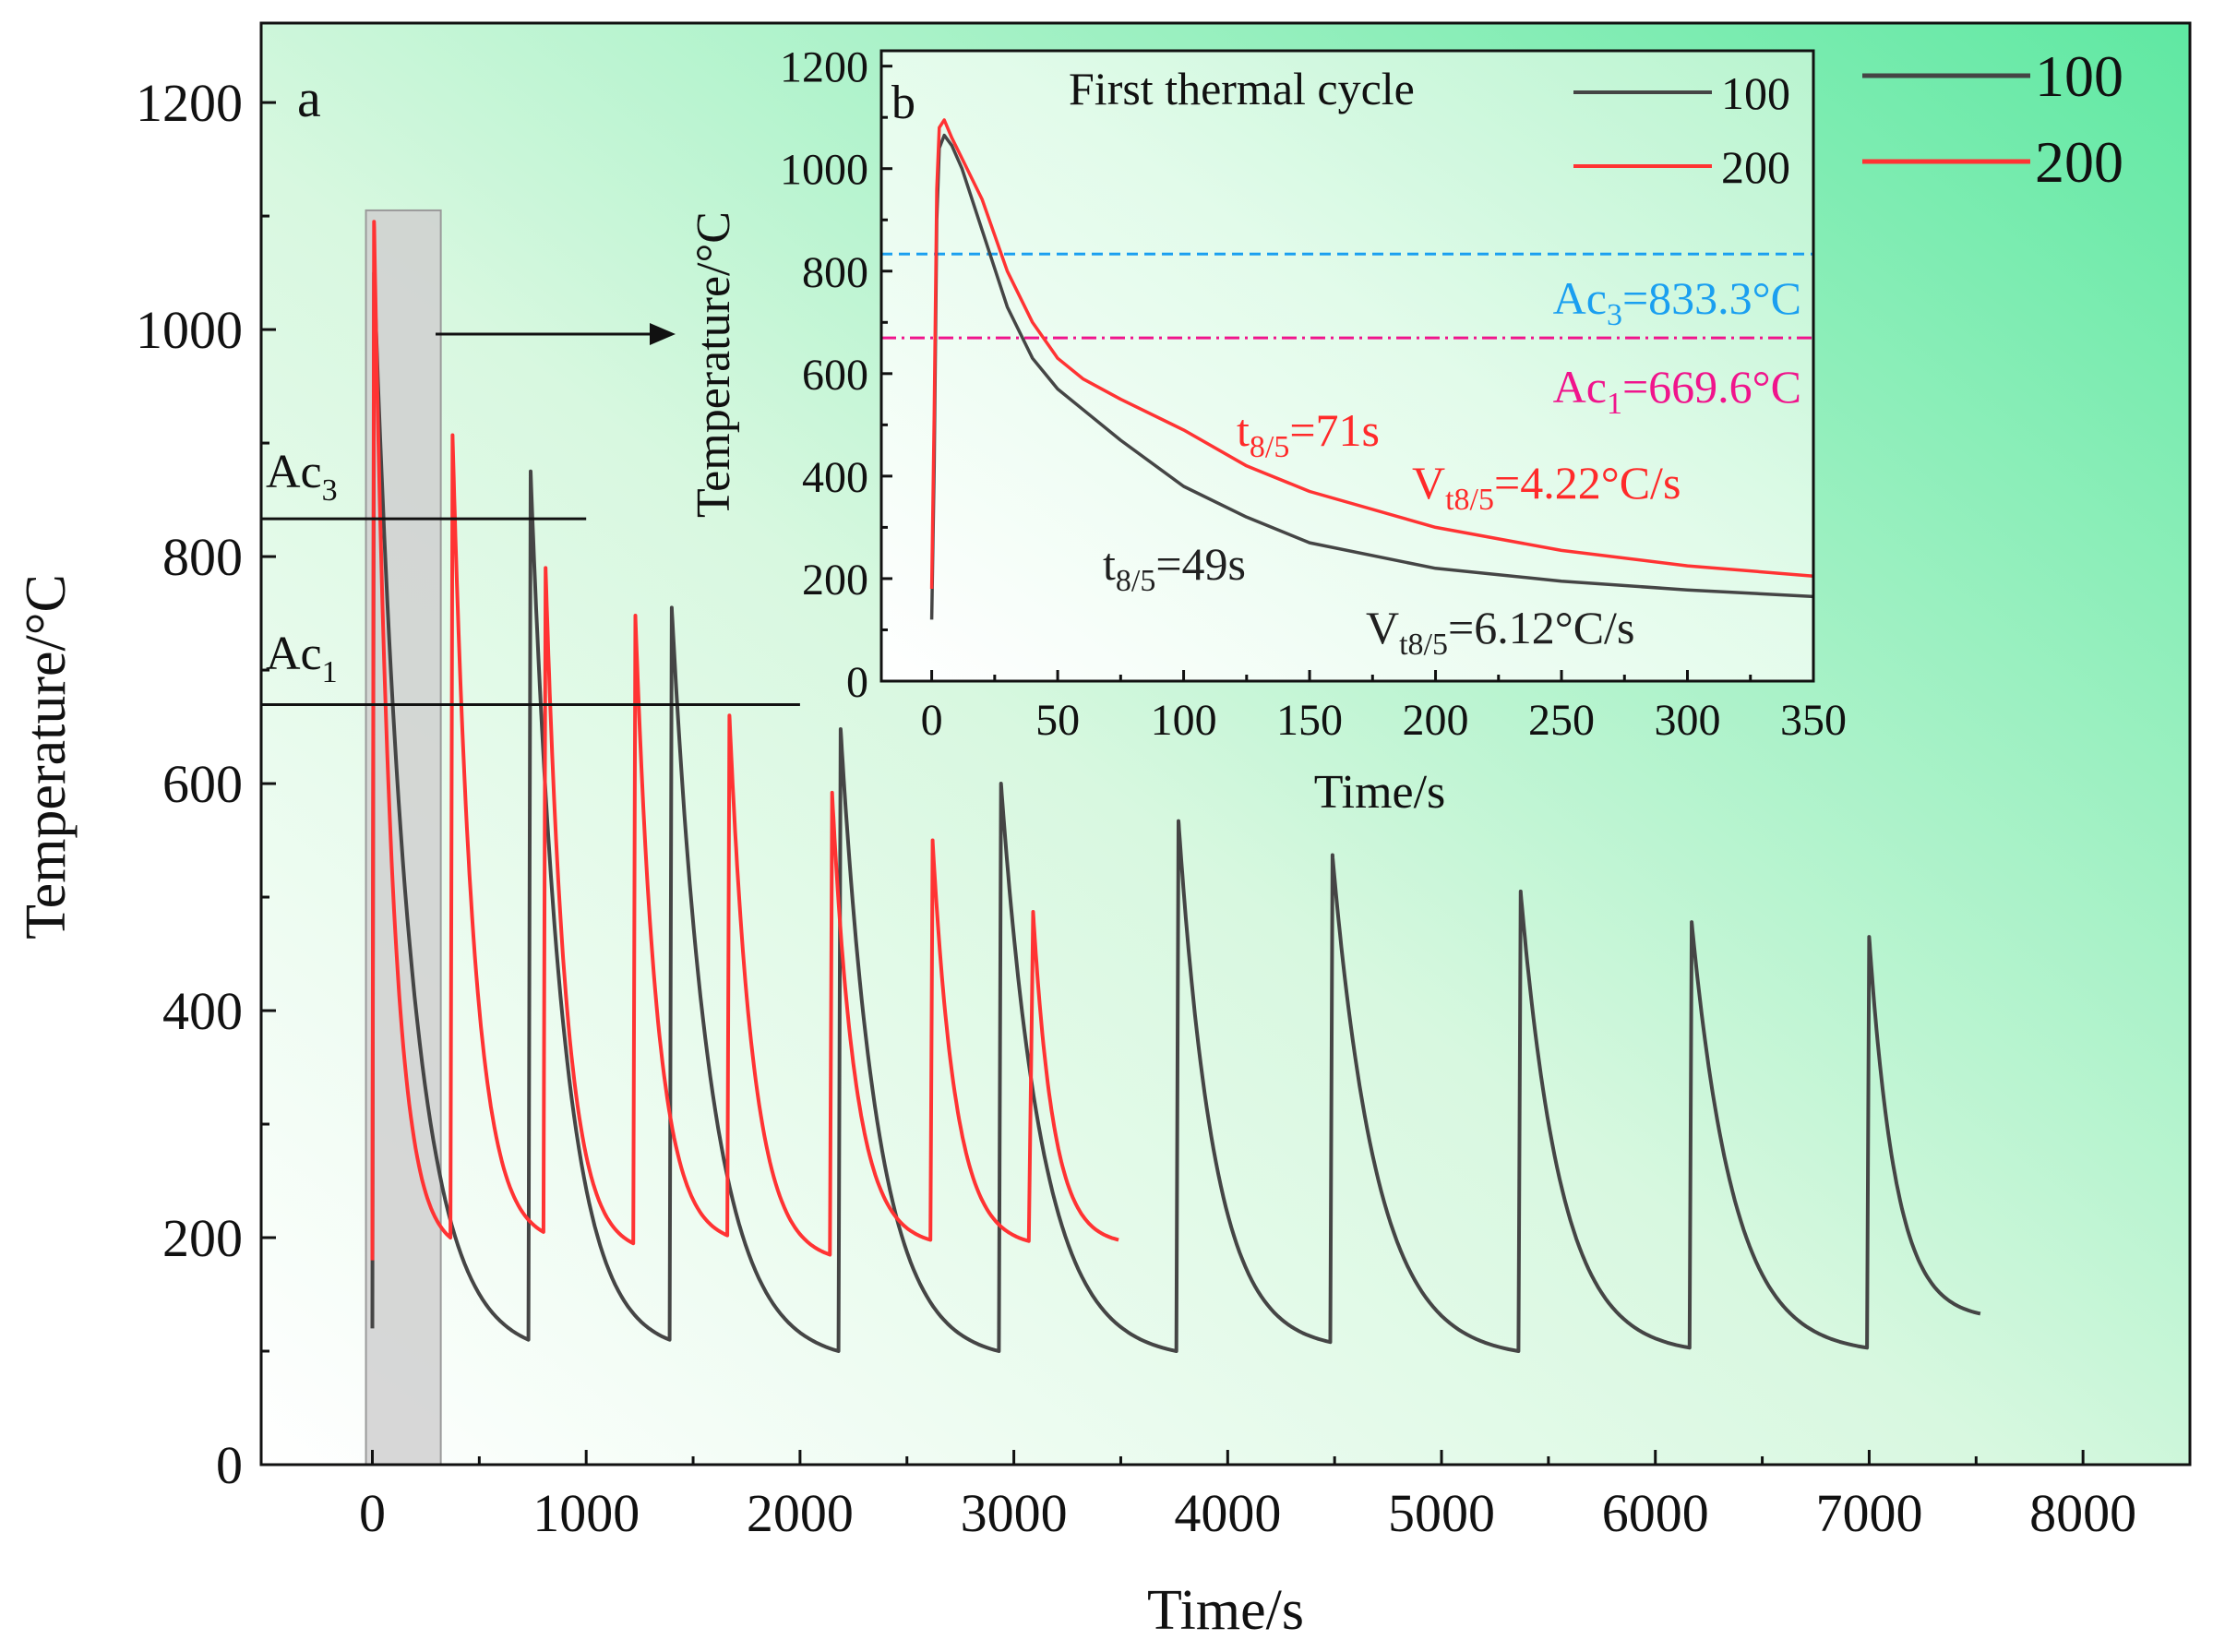  Describe the element at coordinates (1677, 302) in the screenshot. I see `inset-ref-label-ac3: Ac3=833.3°C` at that location.